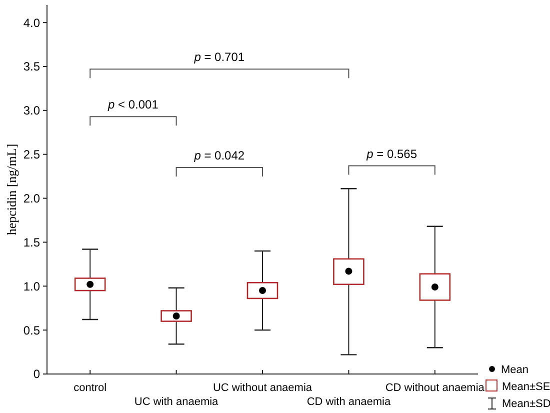 The image size is (550, 413). Describe the element at coordinates (31, 242) in the screenshot. I see `y-tick-label: 1.5` at that location.